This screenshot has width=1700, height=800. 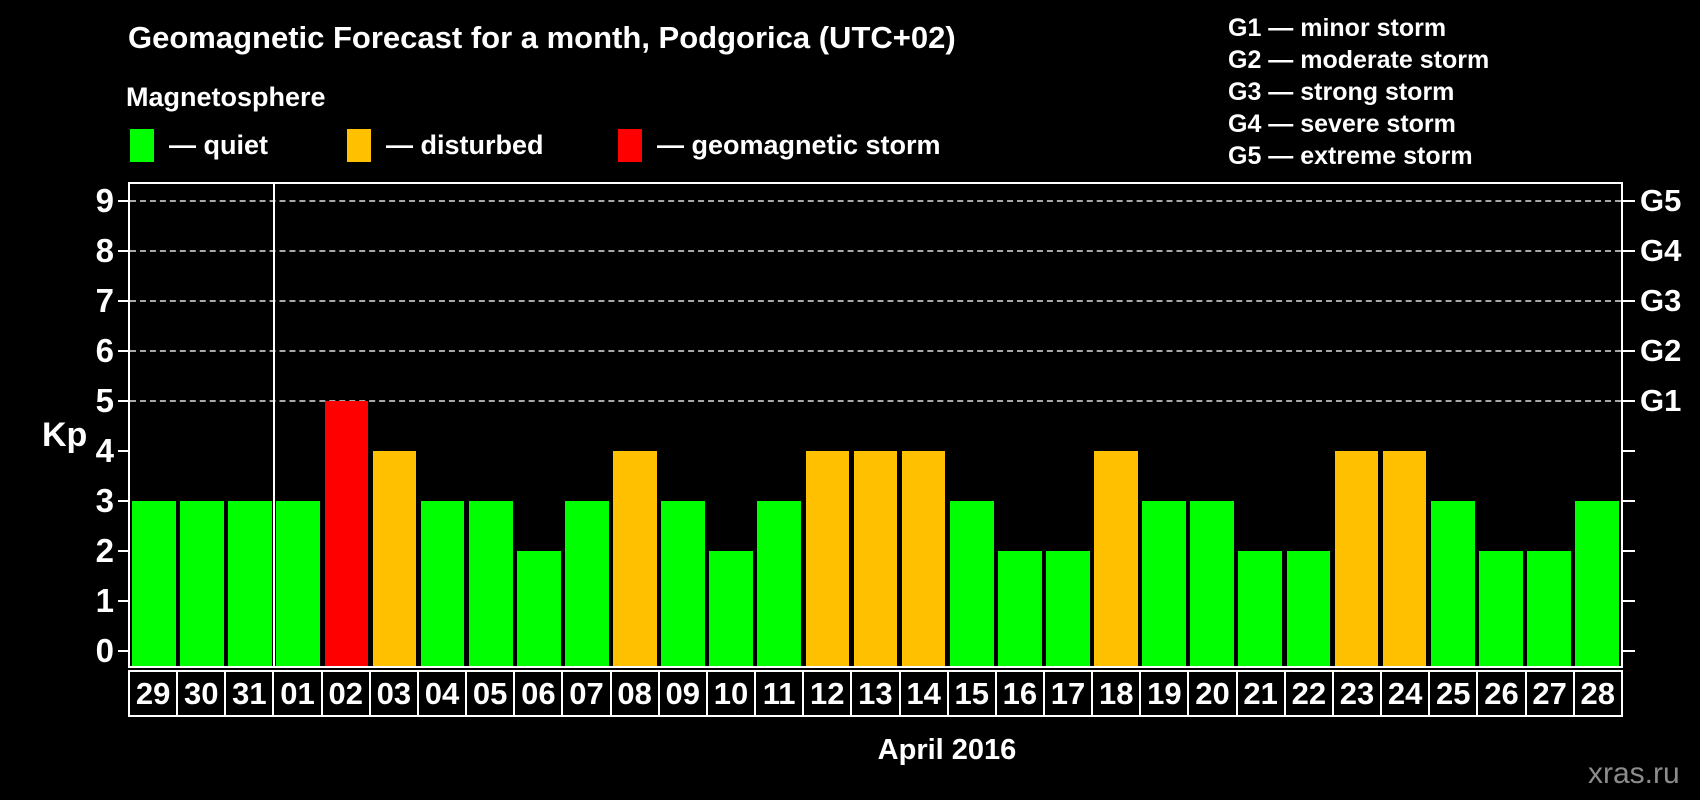 I want to click on kp-axis-title: Kp, so click(x=65, y=435).